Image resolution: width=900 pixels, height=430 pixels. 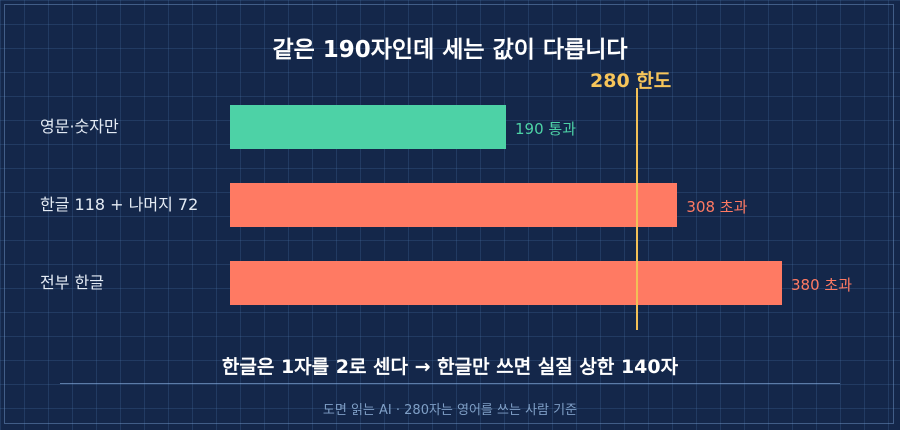 What do you see at coordinates (79, 126) in the screenshot?
I see `category-label: 영문·숫자만` at bounding box center [79, 126].